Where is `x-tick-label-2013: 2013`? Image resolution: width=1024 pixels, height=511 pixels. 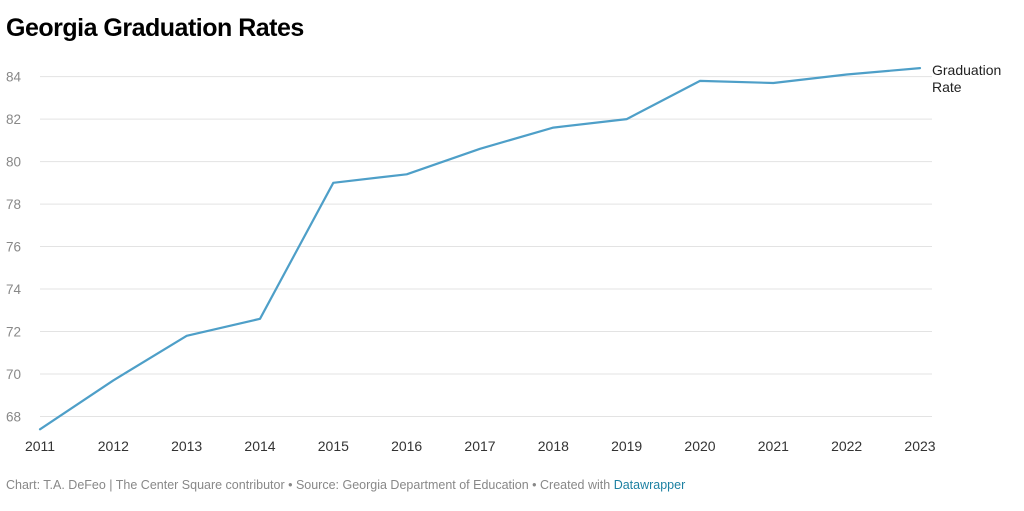
x-tick-label-2013: 2013 is located at coordinates (186, 446).